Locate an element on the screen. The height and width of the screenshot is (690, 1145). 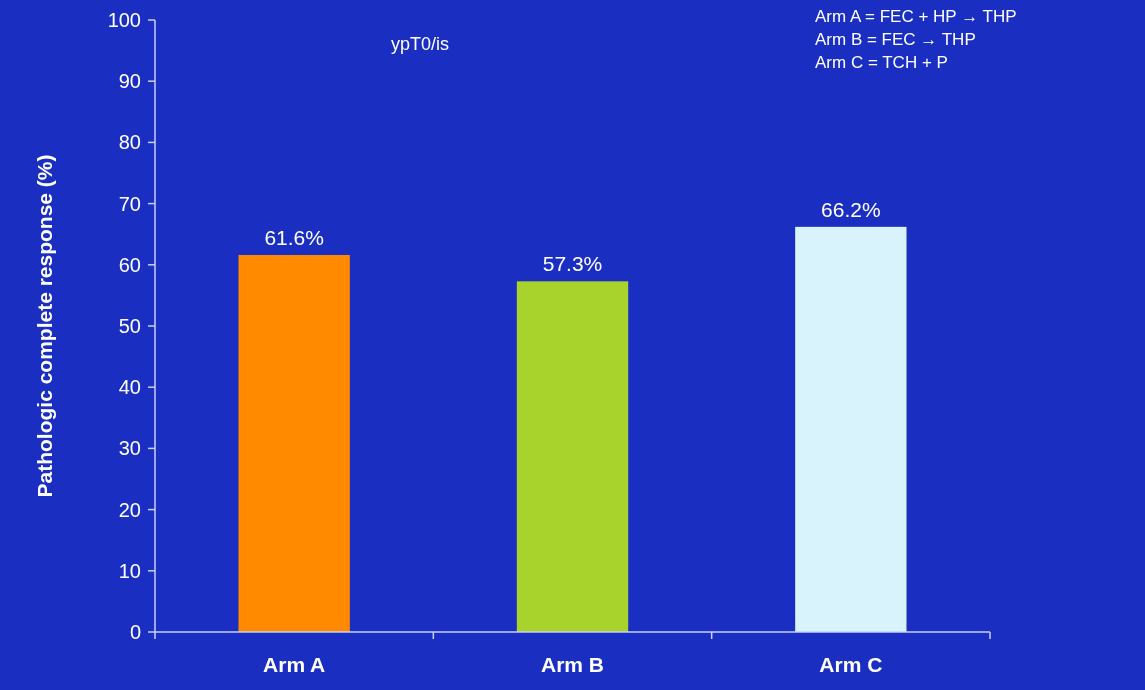
y-tick-label: 10 is located at coordinates (129, 570).